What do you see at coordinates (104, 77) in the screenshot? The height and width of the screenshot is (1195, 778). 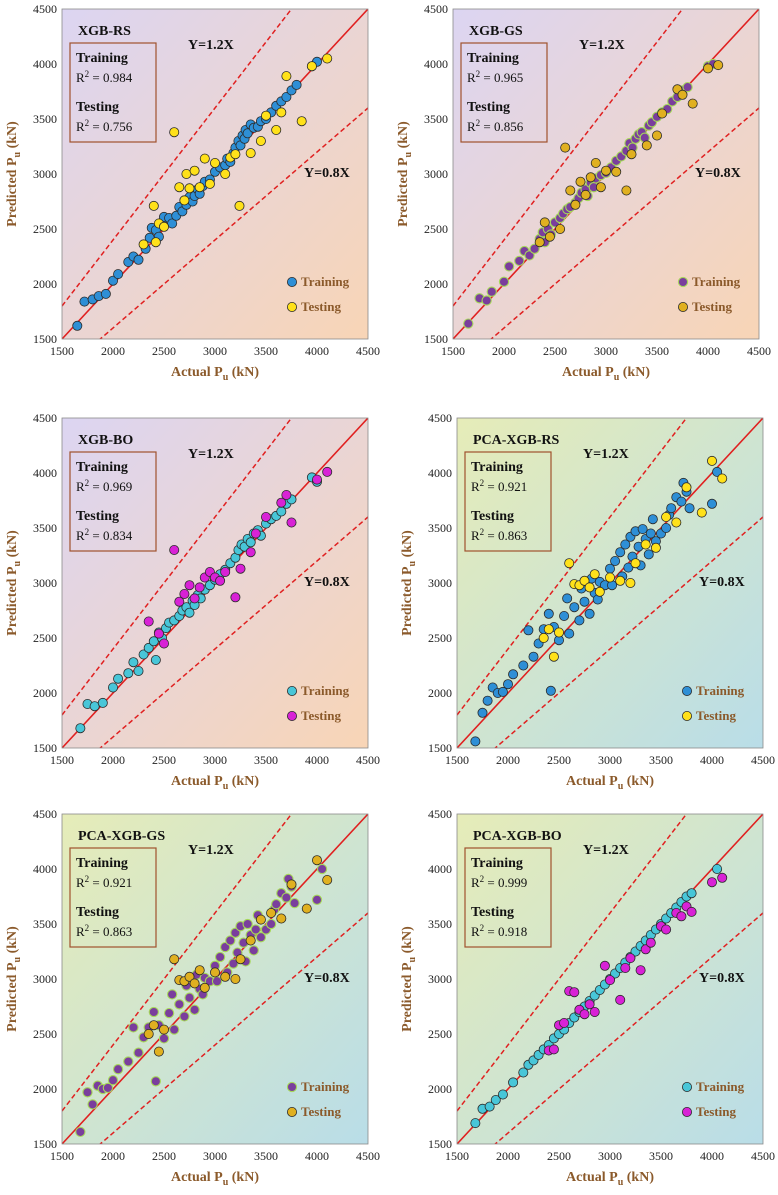 I see `training-r2: R2 = 0.984` at bounding box center [104, 77].